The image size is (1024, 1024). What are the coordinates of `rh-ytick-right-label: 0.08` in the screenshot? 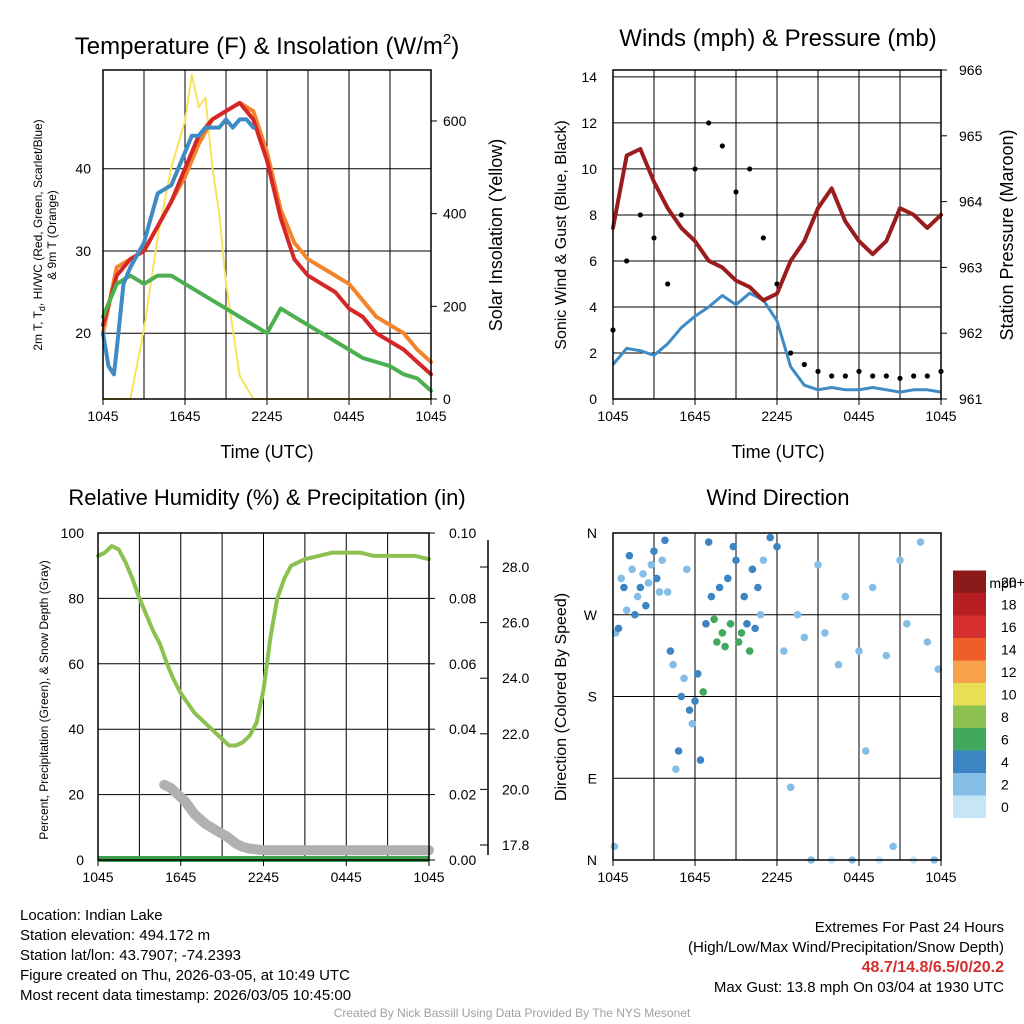 It's located at (462, 598).